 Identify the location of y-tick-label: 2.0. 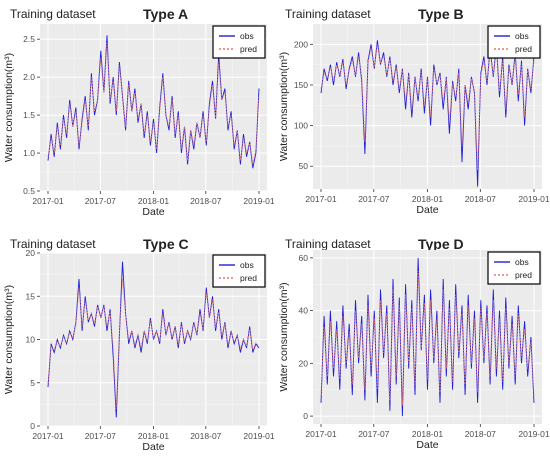
(29, 77).